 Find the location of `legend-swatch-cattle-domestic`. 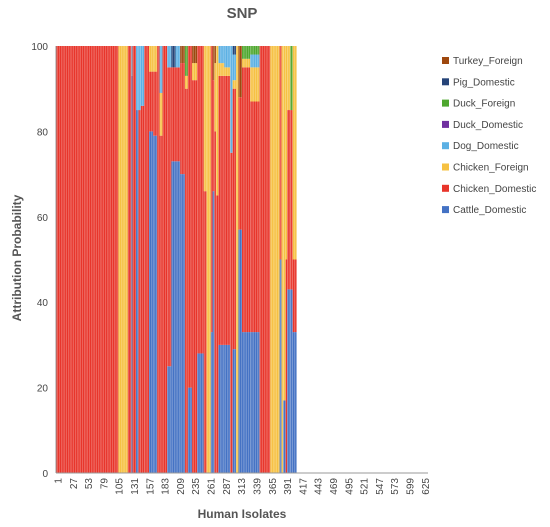

legend-swatch-cattle-domestic is located at coordinates (445, 210).